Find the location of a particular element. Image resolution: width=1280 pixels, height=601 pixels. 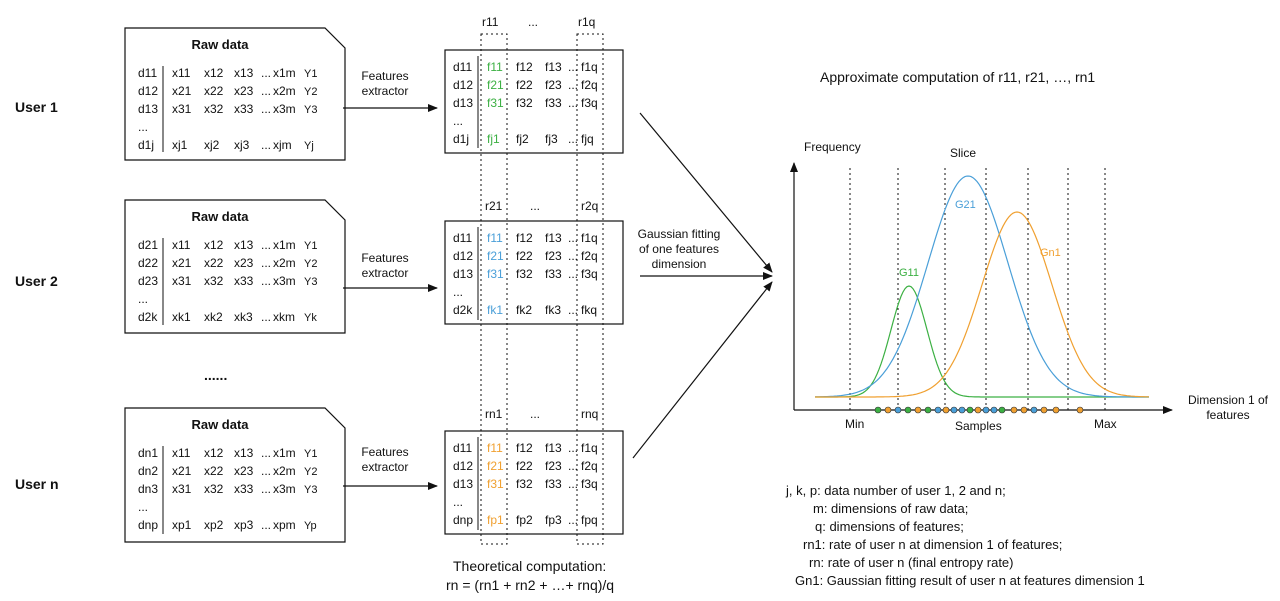

dimension-label-2: features is located at coordinates (1227, 415).